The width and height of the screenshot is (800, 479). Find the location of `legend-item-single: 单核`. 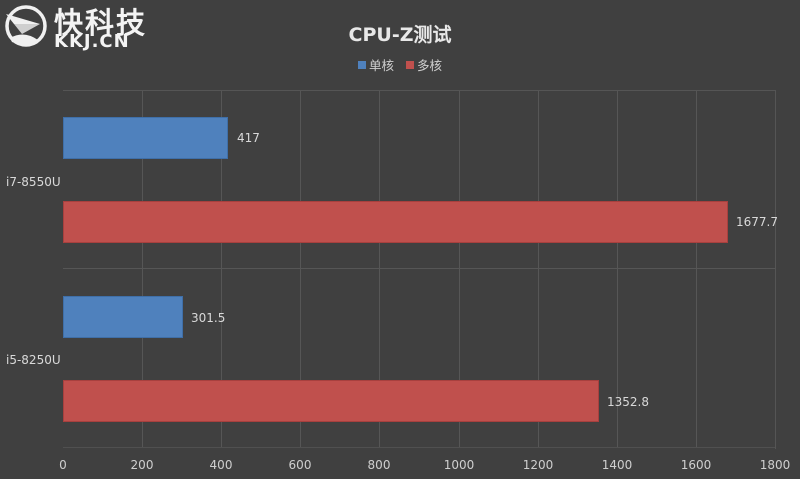

legend-item-single: 单核 is located at coordinates (375, 64).